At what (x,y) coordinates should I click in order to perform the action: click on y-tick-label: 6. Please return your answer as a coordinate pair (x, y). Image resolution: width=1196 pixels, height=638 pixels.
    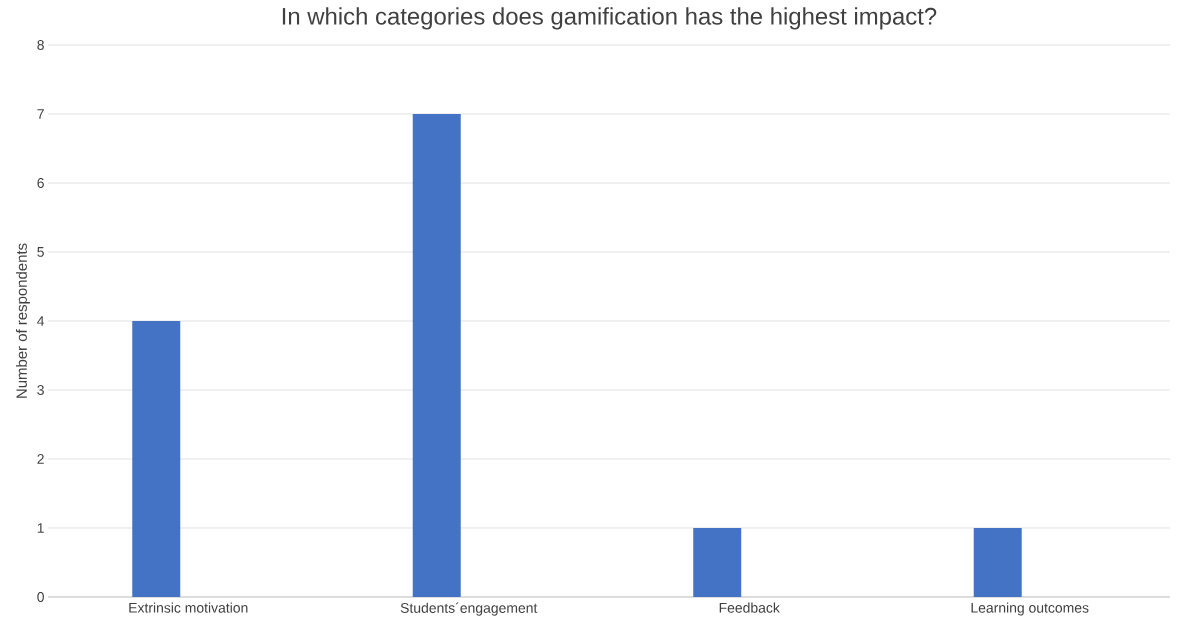
    Looking at the image, I should click on (40, 183).